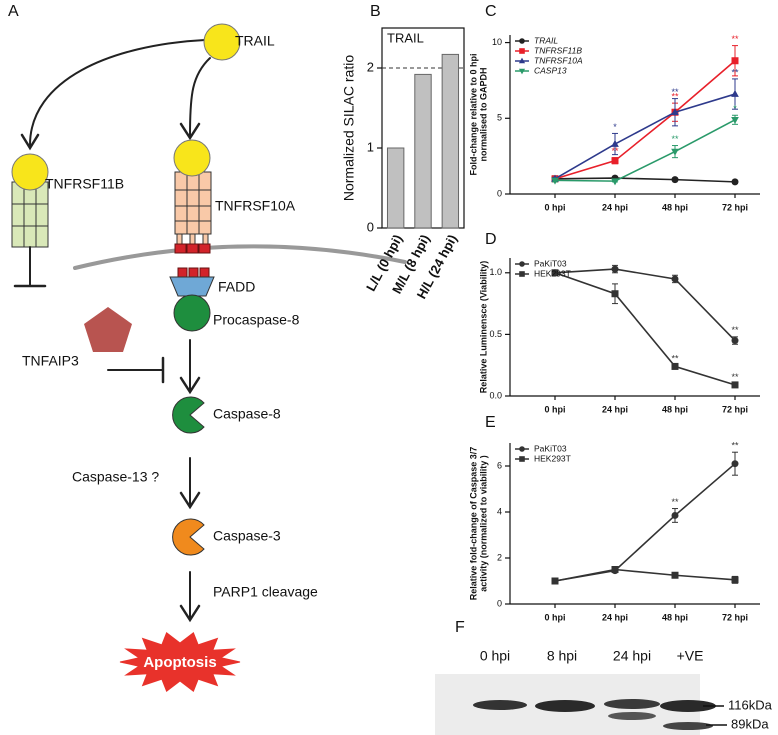 The image size is (778, 735). I want to click on arrow, so click(117, 92).